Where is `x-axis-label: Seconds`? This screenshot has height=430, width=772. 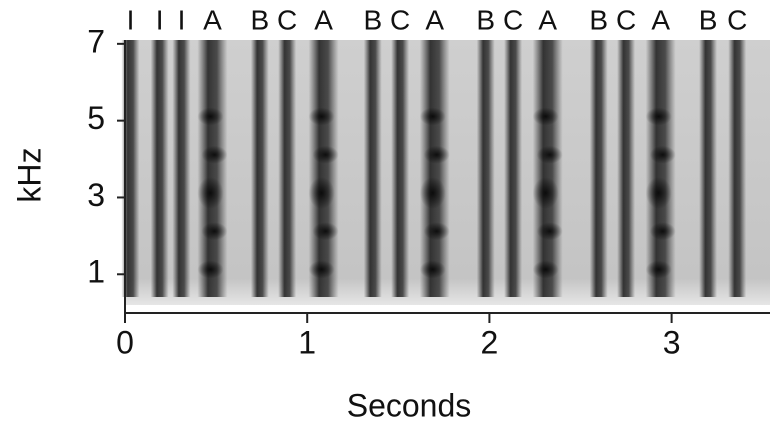
x-axis-label: Seconds is located at coordinates (409, 405).